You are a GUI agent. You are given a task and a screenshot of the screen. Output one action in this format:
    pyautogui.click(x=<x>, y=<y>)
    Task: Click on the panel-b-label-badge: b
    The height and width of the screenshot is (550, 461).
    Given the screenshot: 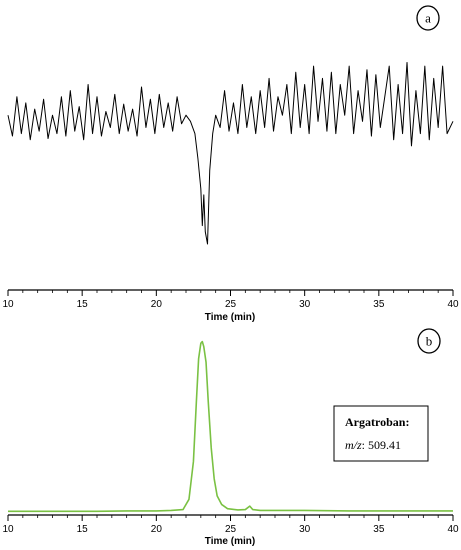 What is the action you would take?
    pyautogui.click(x=429, y=341)
    